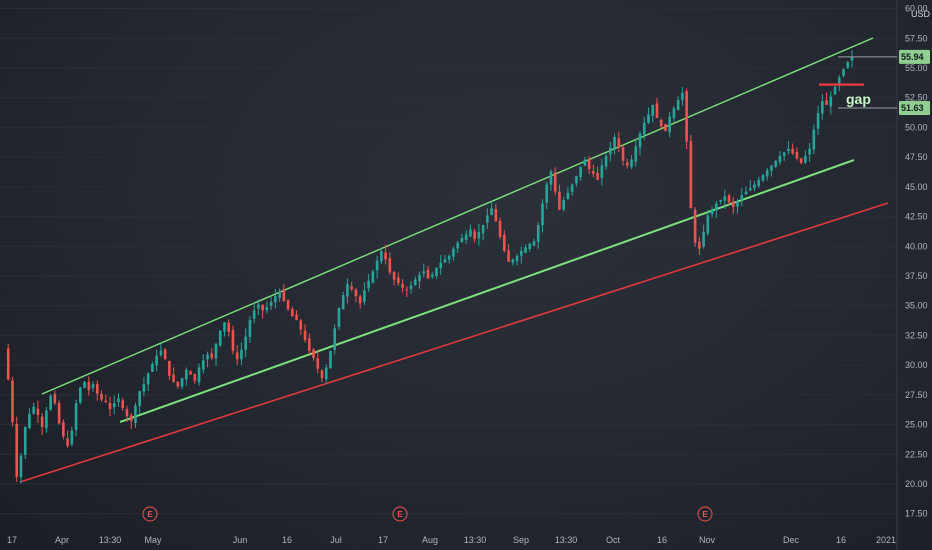 This screenshot has width=932, height=550. What do you see at coordinates (916, 98) in the screenshot?
I see `y-tick-label: 52.50` at bounding box center [916, 98].